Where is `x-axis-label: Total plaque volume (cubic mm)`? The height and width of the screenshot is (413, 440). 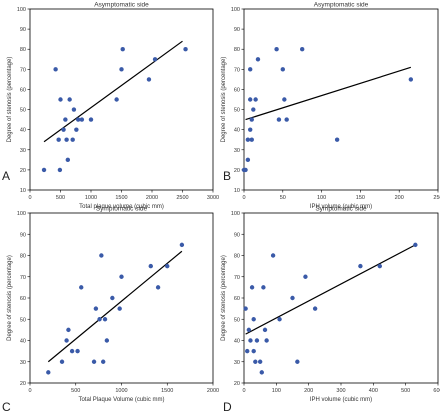 x-axis-label: Total plaque volume (cubic mm) is located at coordinates (121, 207).